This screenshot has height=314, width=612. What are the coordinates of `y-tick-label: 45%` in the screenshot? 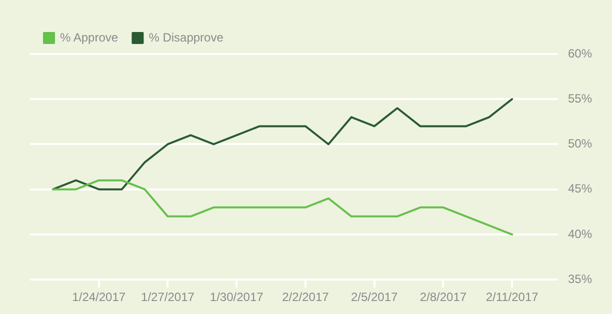 It's located at (580, 189).